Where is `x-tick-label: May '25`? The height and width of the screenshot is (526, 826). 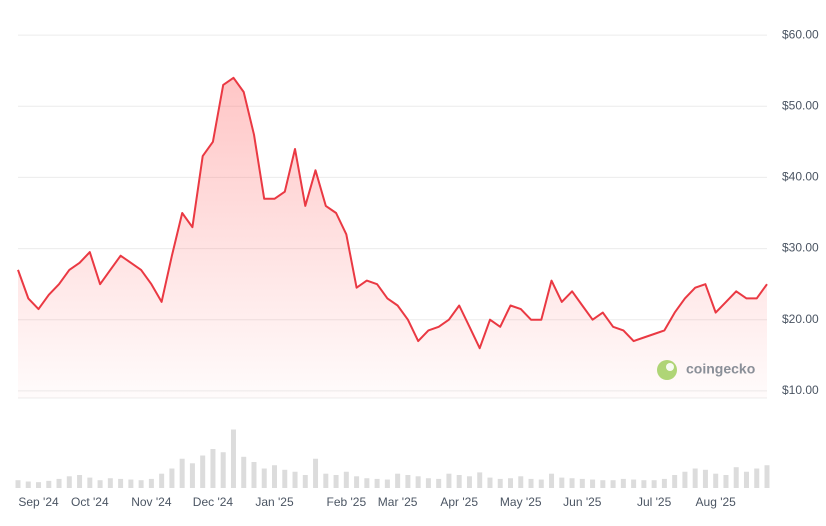
x-tick-label: May '25 is located at coordinates (521, 502).